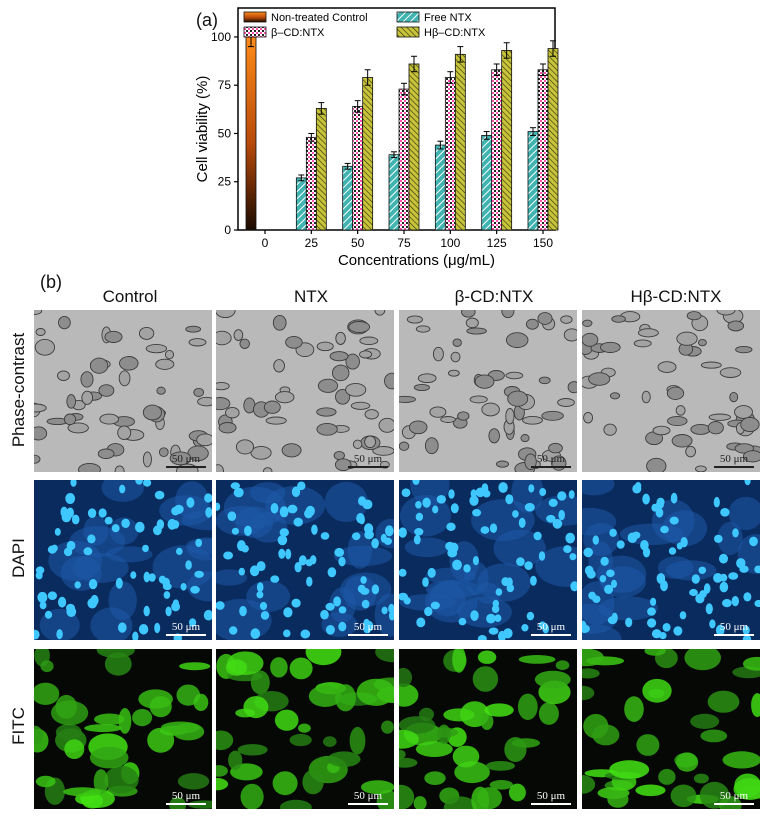 The width and height of the screenshot is (767, 821). I want to click on legend-label: Non-treated Control, so click(319, 18).